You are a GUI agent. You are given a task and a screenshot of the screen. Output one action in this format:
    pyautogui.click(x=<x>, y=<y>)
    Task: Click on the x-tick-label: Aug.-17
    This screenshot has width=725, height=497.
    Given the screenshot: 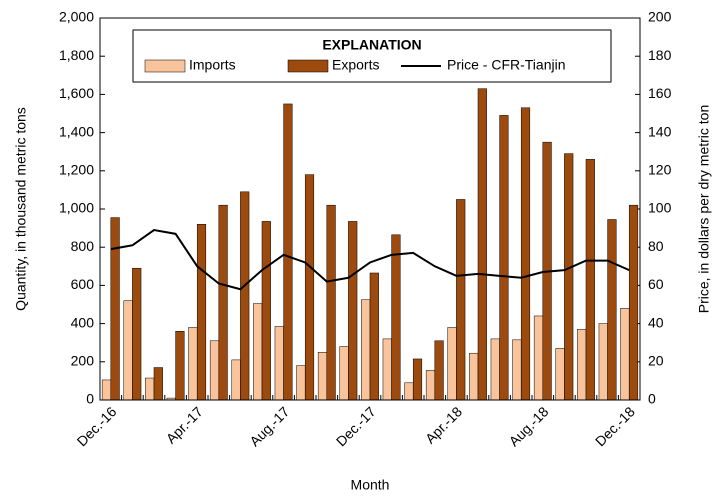 What is the action you would take?
    pyautogui.click(x=269, y=426)
    